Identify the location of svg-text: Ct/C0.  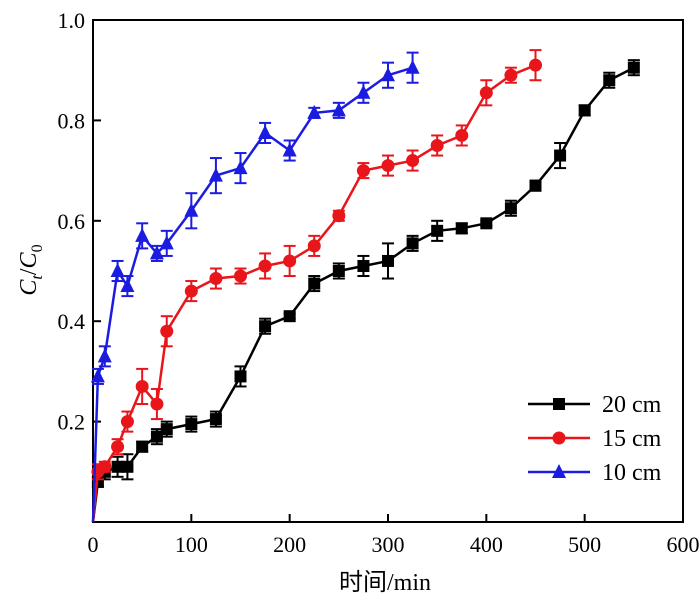
(31, 269).